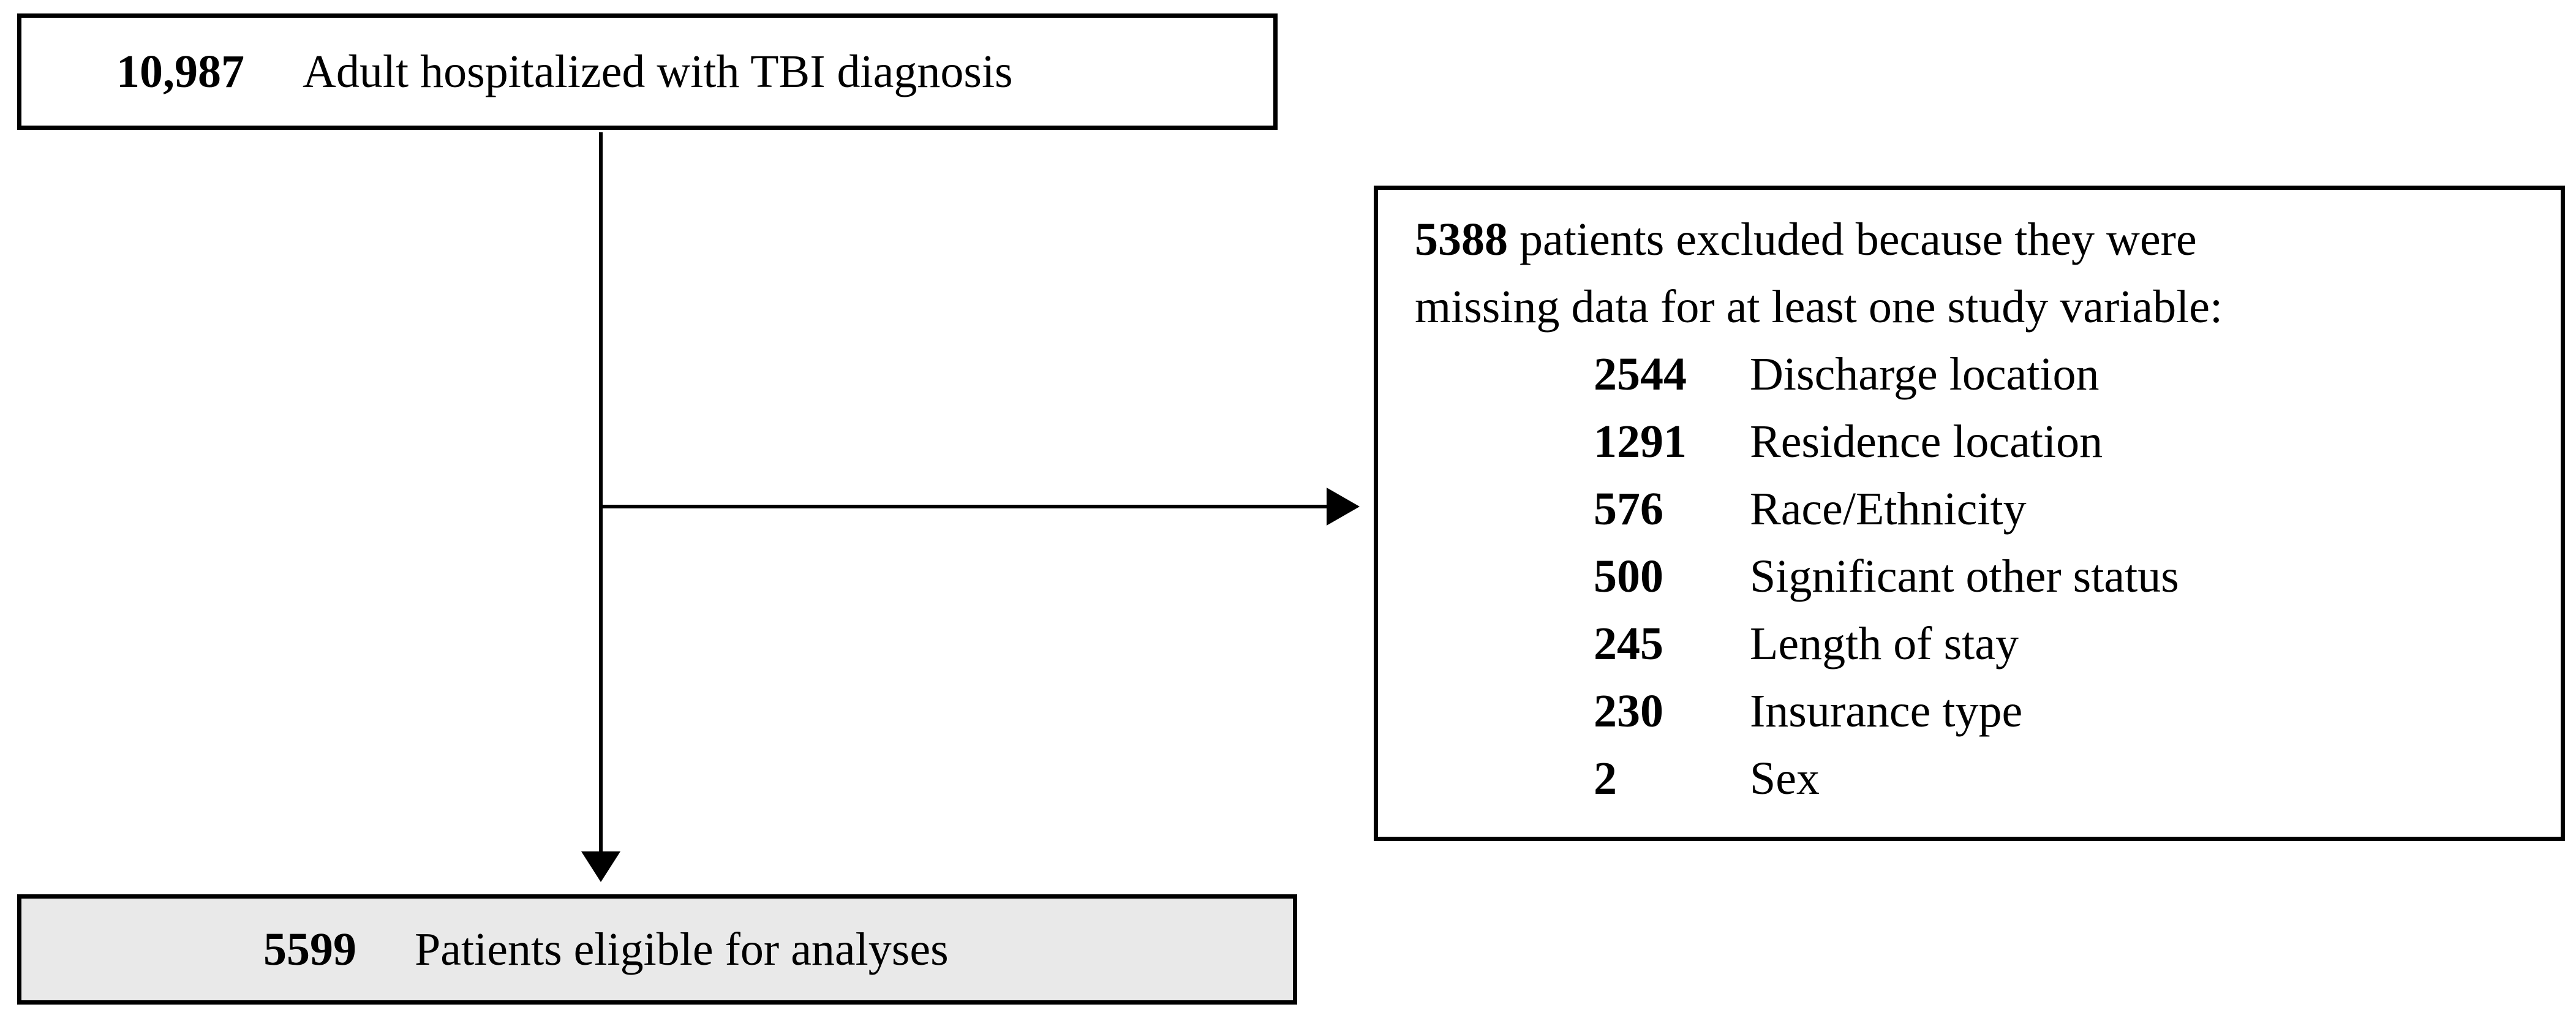 The height and width of the screenshot is (1026, 2576). Describe the element at coordinates (1858, 239) in the screenshot. I see `exclusion-reason-line1: patients excluded because they were` at that location.